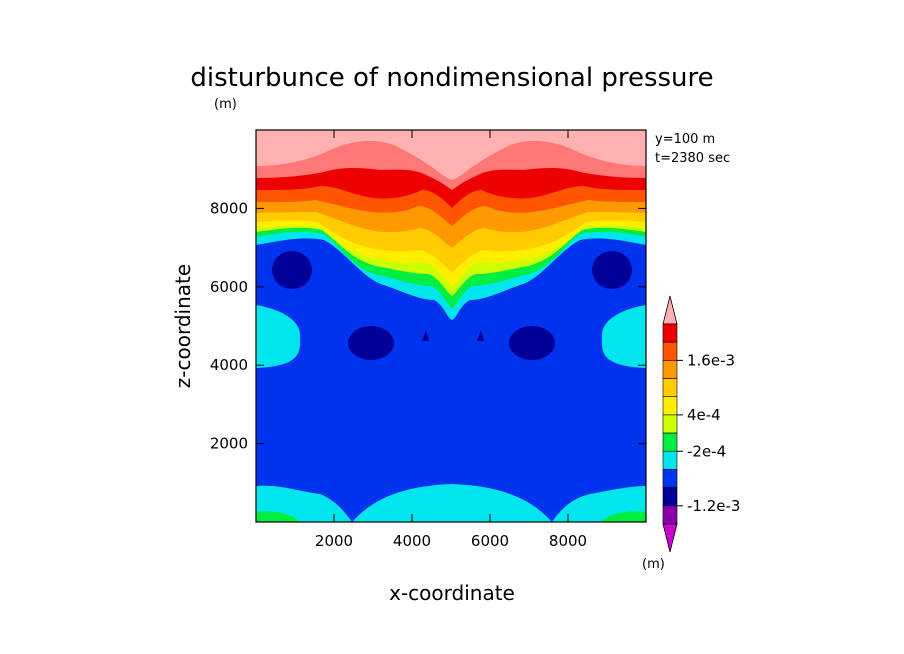 The height and width of the screenshot is (654, 904). What do you see at coordinates (623, 336) in the screenshot?
I see `band-mid-cyan-right` at bounding box center [623, 336].